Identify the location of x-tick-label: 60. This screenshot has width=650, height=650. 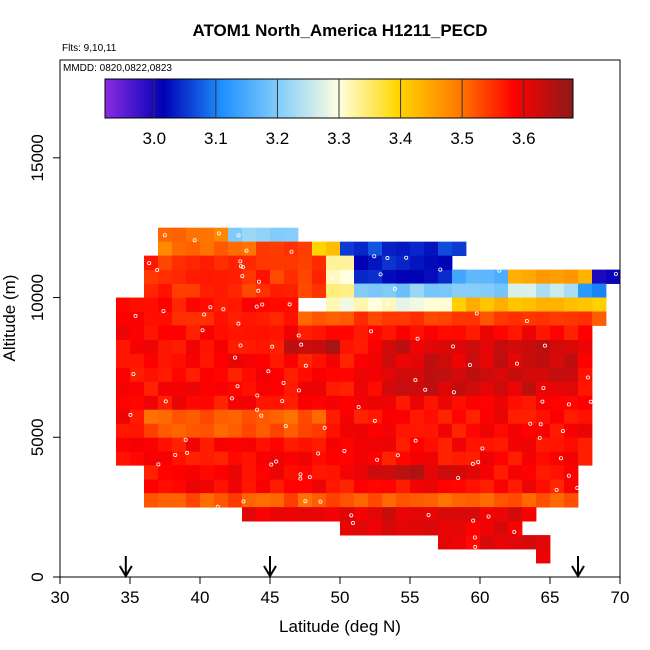
(480, 597).